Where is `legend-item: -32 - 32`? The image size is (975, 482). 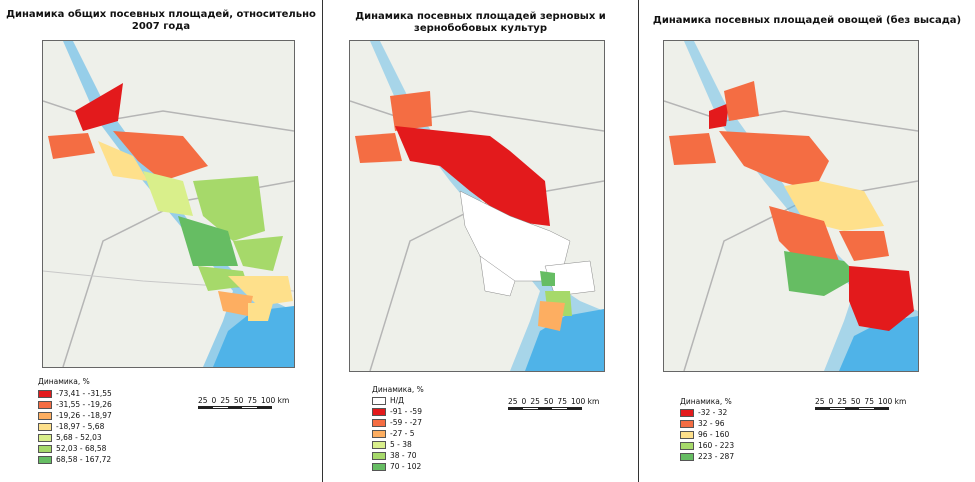
legend-item: -32 - 32 is located at coordinates (707, 412).